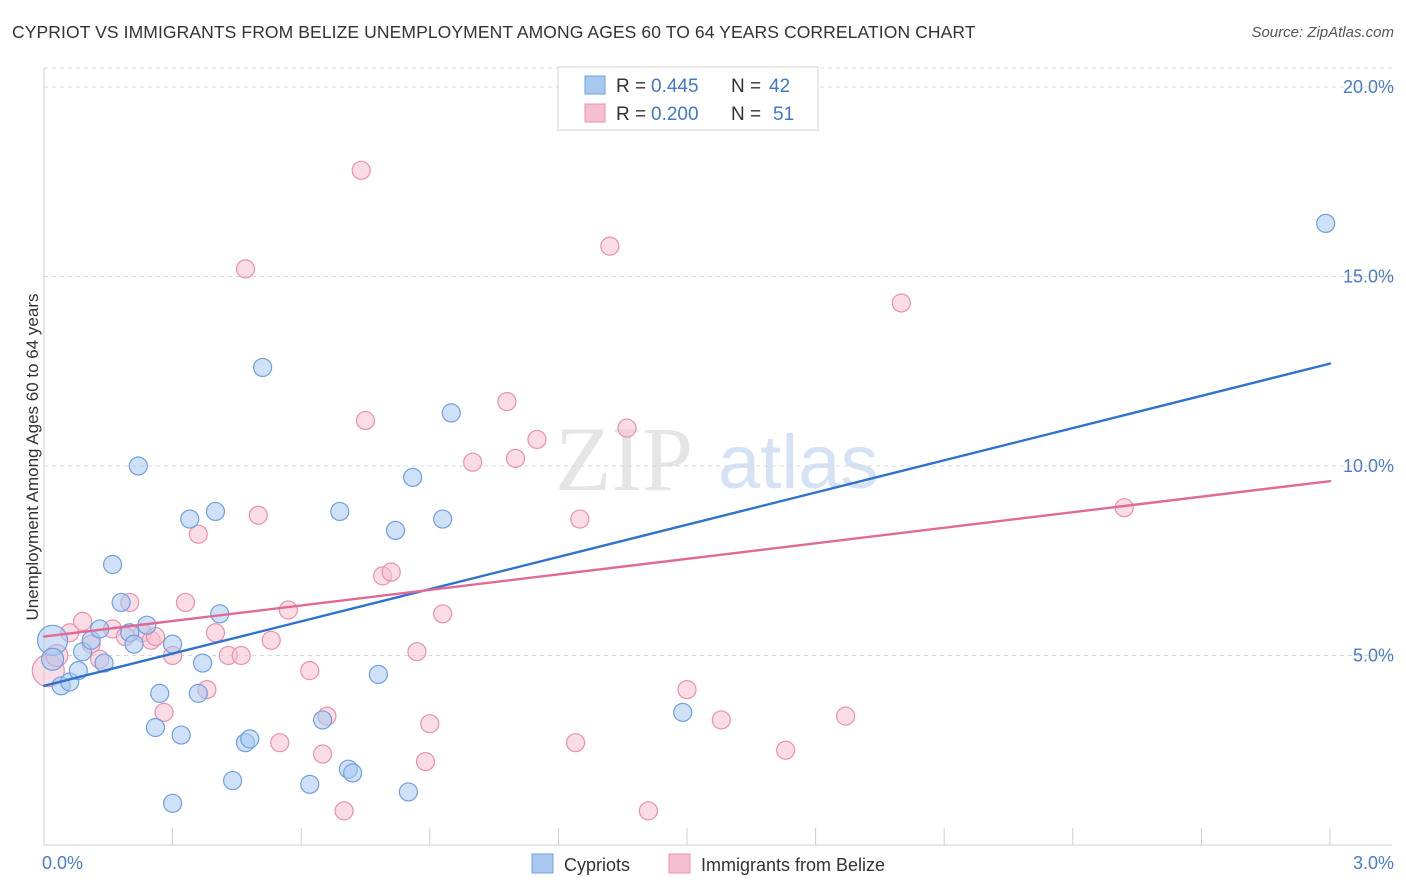  I want to click on legend-n-value-1: 42, so click(779, 86).